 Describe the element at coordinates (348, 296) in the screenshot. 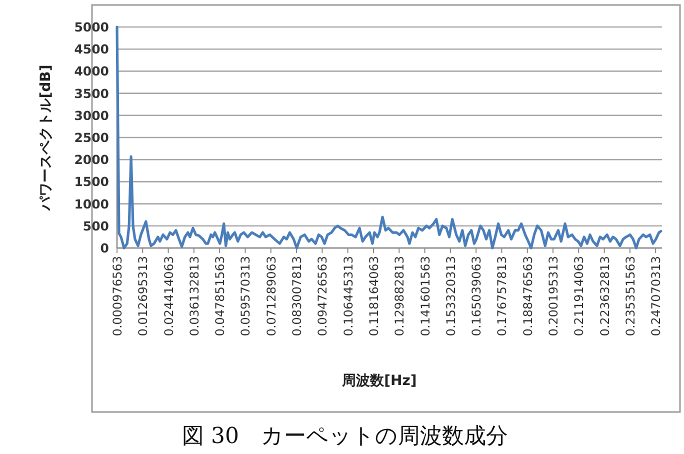

I see `x-tick-label: 0.106445313` at that location.